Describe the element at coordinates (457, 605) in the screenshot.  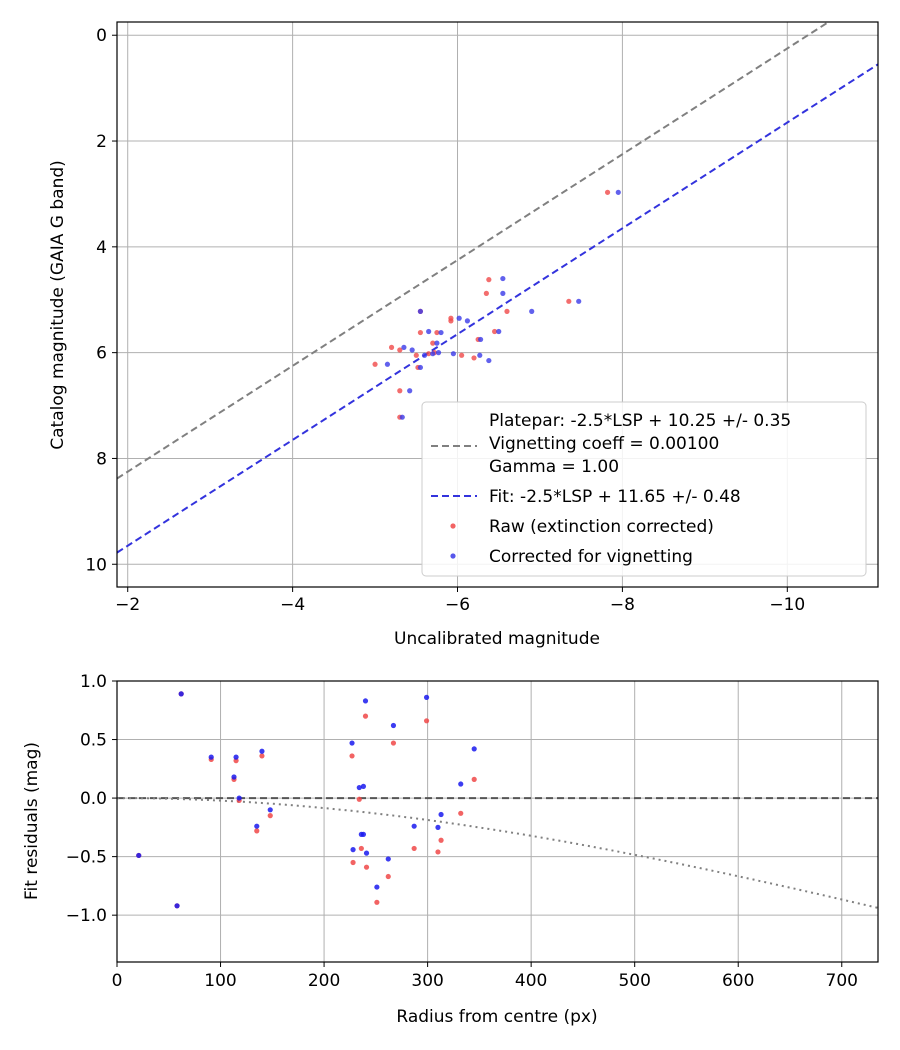
I see `top-x-tick-label: −6` at that location.